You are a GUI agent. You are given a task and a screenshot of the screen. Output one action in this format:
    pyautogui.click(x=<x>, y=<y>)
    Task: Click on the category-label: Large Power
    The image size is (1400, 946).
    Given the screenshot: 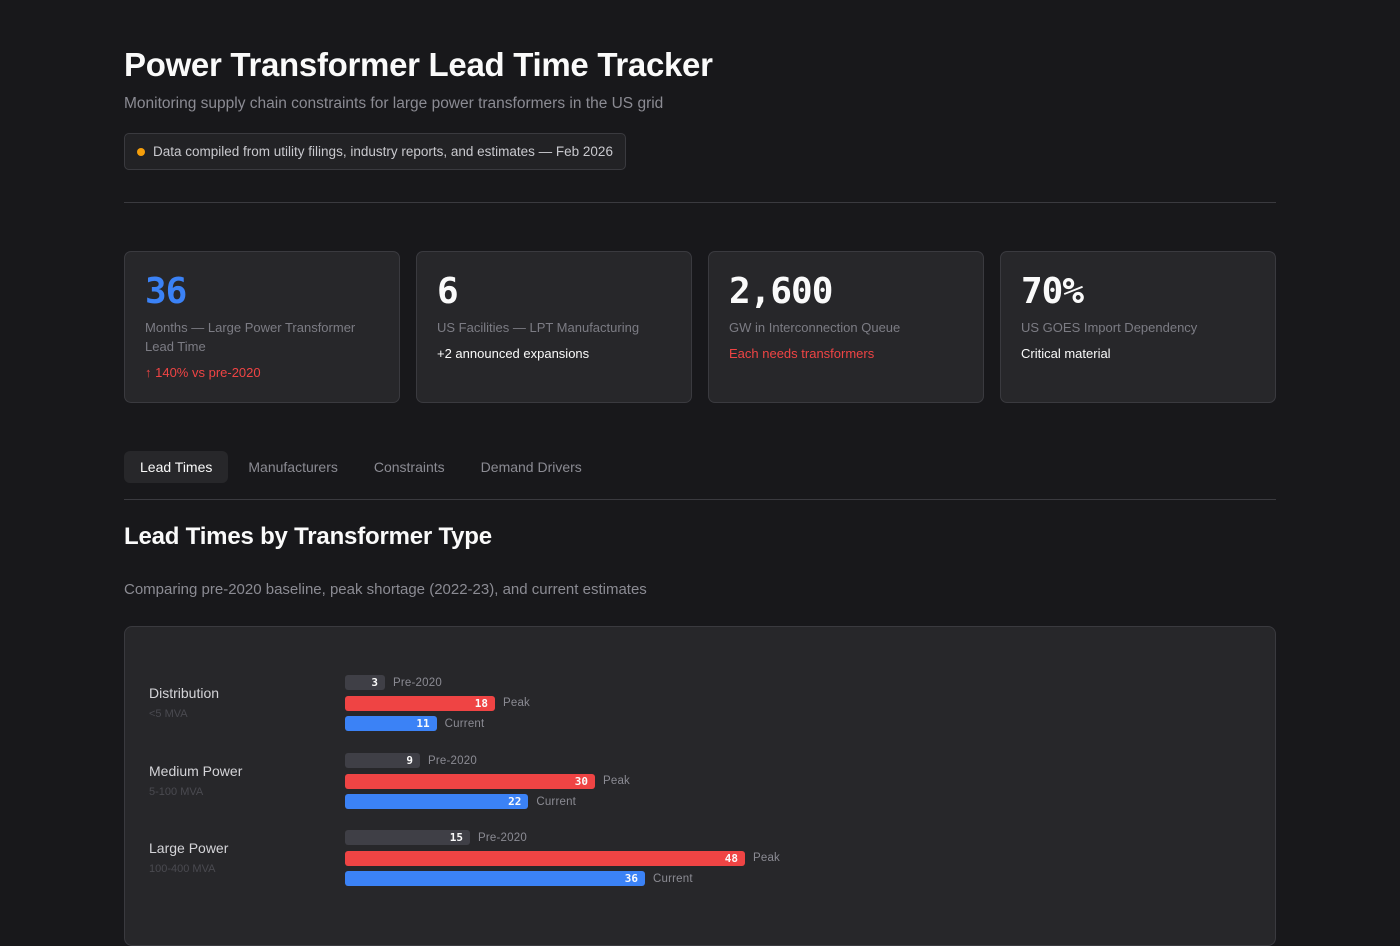 What is the action you would take?
    pyautogui.click(x=189, y=848)
    